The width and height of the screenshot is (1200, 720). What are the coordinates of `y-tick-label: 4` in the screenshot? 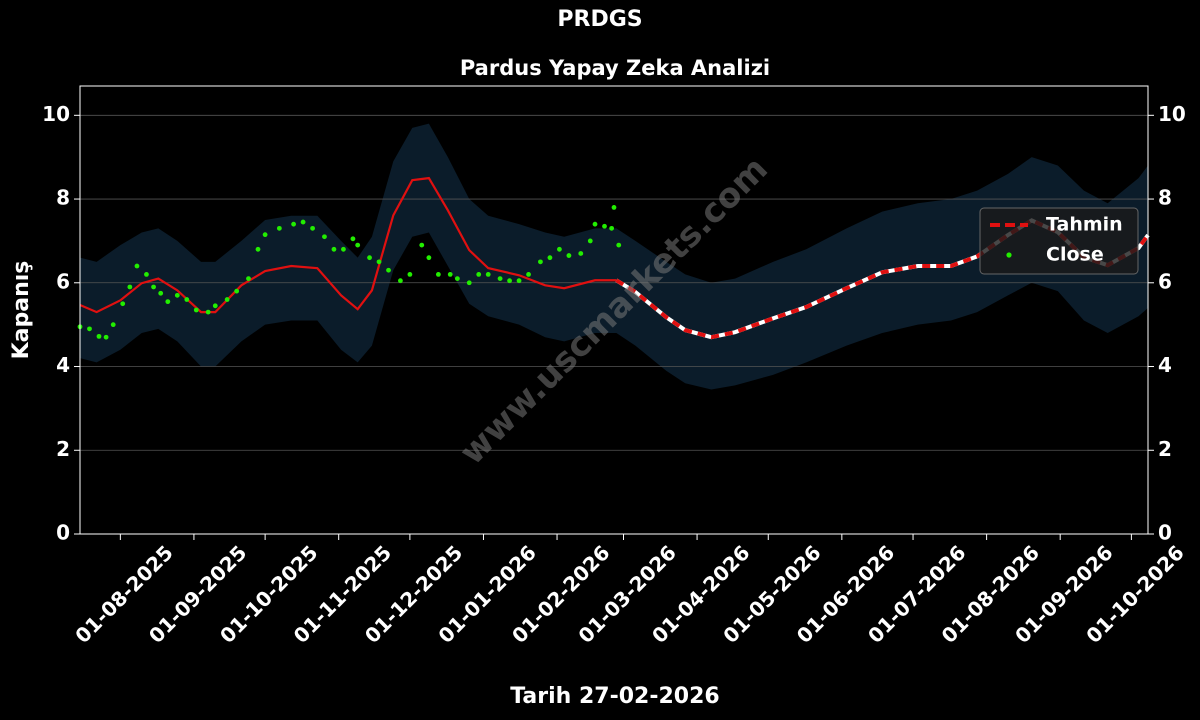 It's located at (63, 365).